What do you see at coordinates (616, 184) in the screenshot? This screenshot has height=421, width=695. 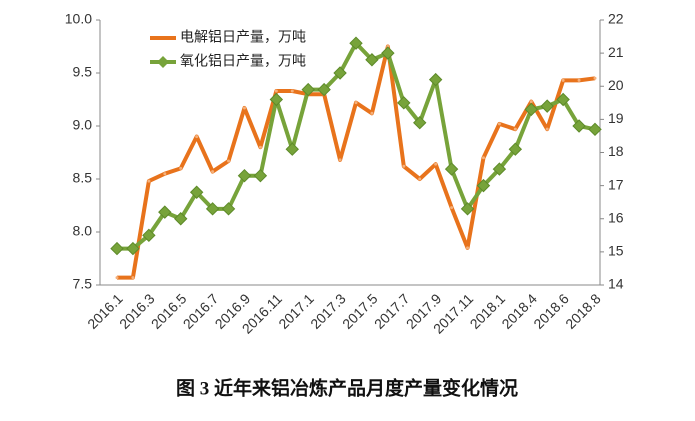 I see `y2-tick-label: 17` at bounding box center [616, 184].